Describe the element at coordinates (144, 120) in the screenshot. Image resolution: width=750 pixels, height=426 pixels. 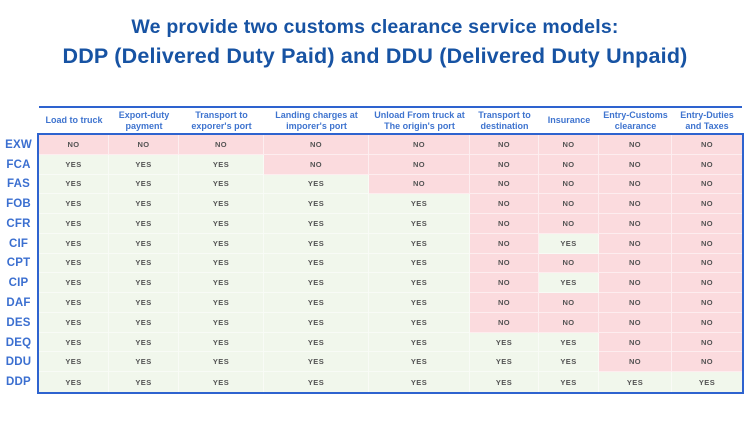
I see `column-header-2: Export-duty payment` at that location.